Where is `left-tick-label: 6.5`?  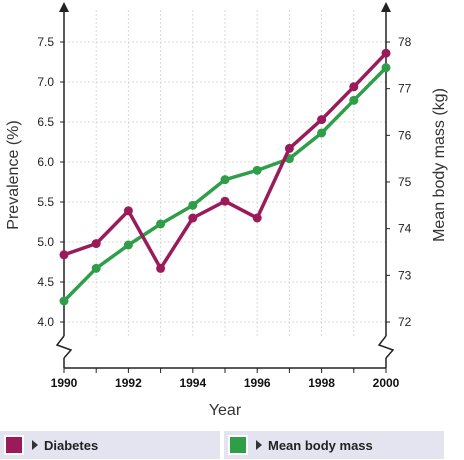 left-tick-label: 6.5 is located at coordinates (45, 122).